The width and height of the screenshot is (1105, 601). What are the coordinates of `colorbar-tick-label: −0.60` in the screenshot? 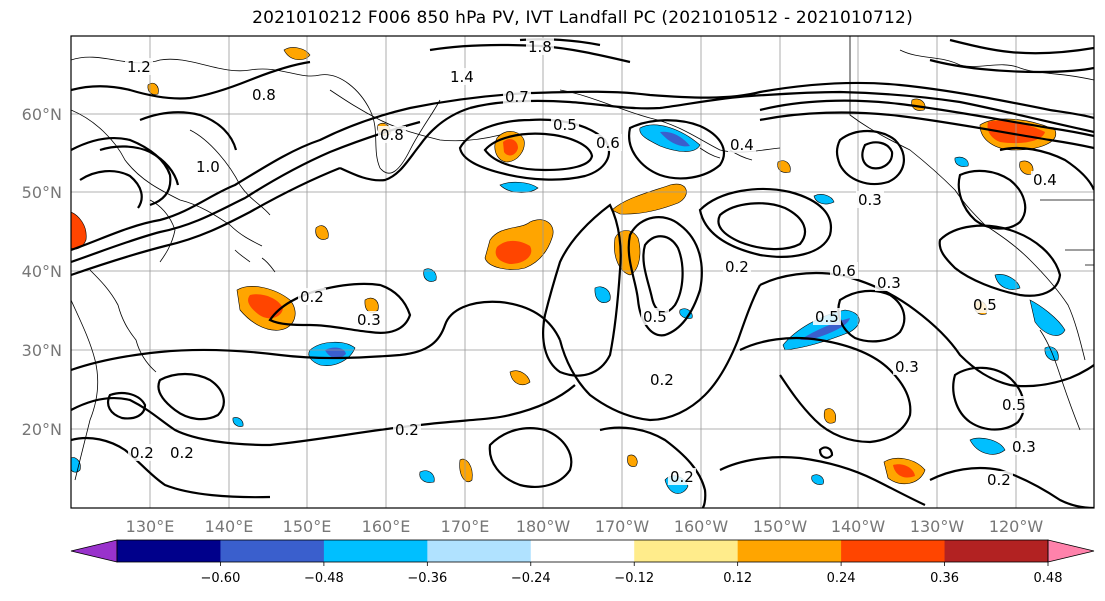 It's located at (221, 578).